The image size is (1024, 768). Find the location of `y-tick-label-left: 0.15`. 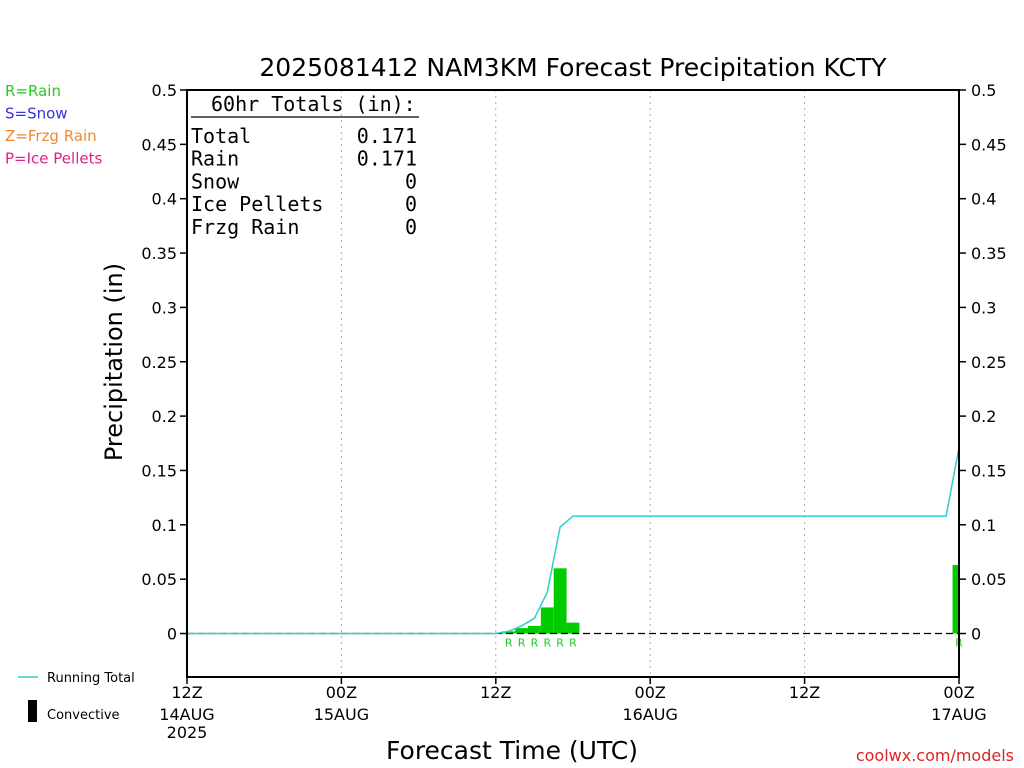

y-tick-label-left: 0.15 is located at coordinates (159, 470).